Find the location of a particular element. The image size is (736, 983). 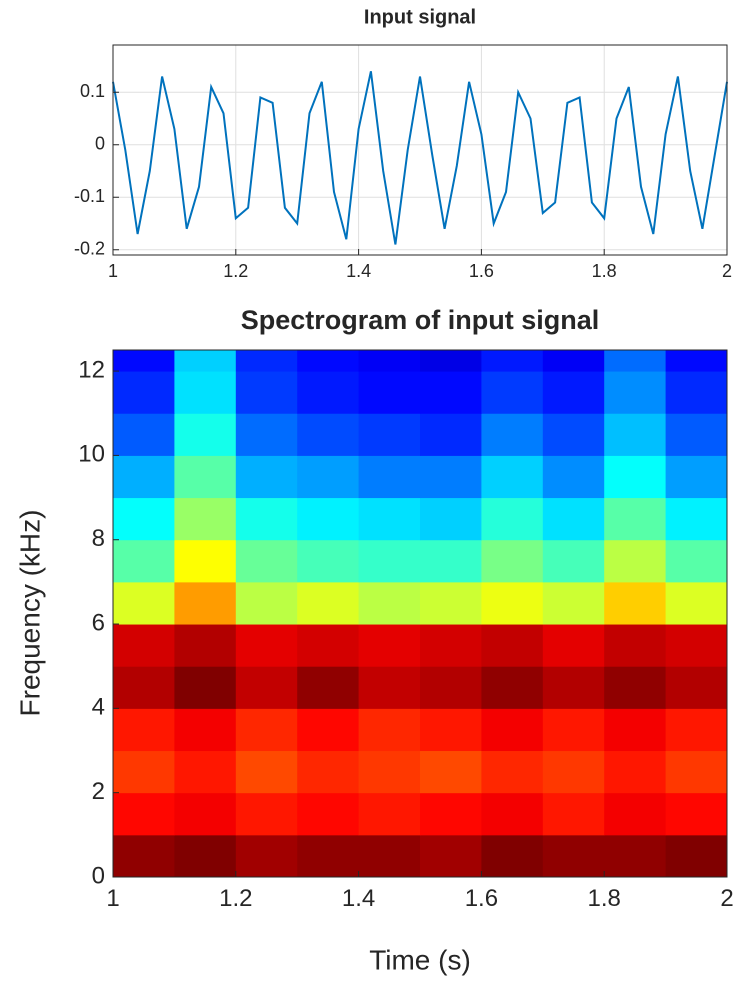

chart-title: Input signal is located at coordinates (420, 17).